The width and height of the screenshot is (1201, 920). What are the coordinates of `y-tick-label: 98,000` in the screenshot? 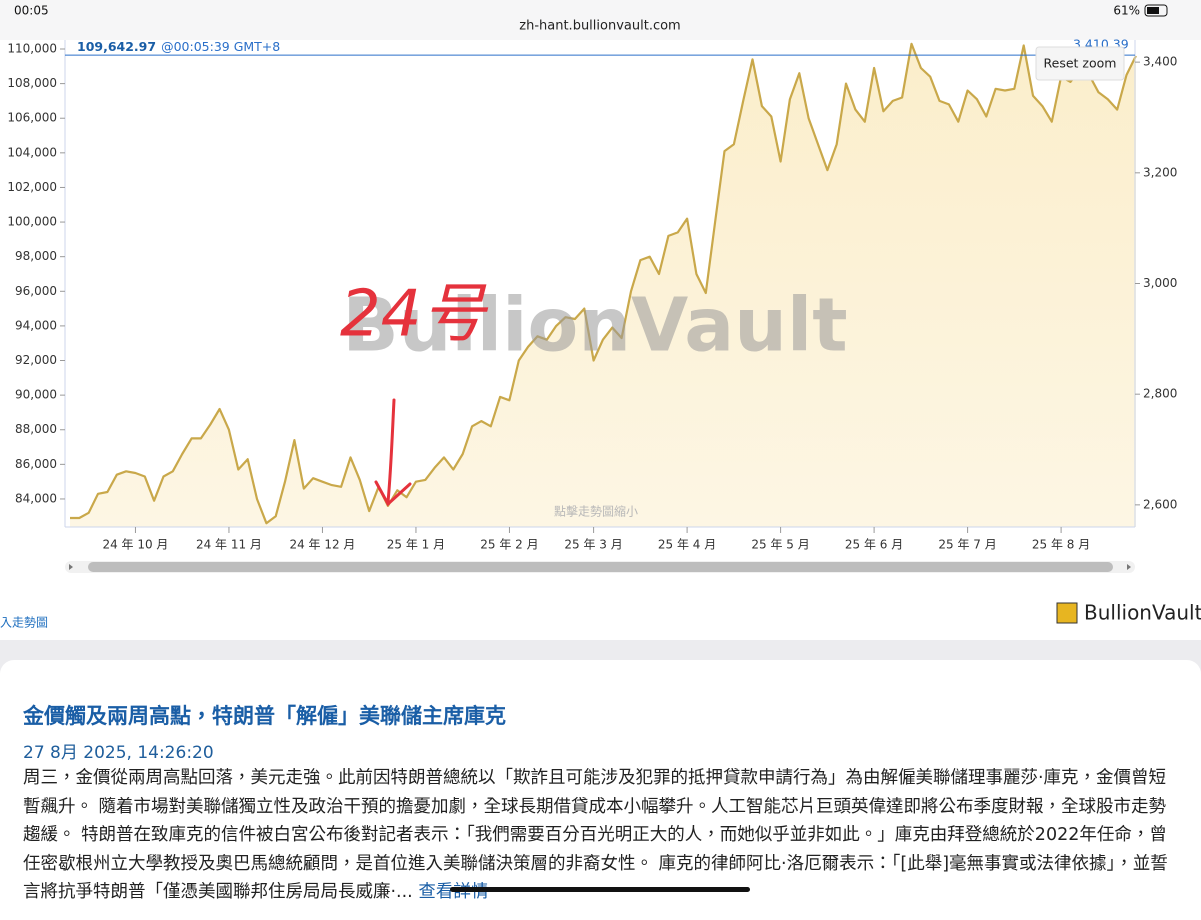 It's located at (36, 256).